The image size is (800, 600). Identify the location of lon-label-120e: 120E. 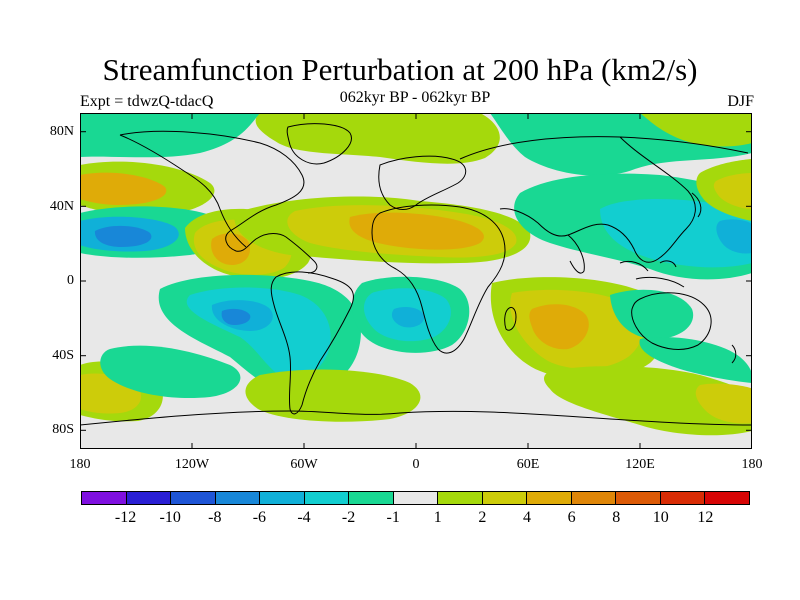
(640, 464).